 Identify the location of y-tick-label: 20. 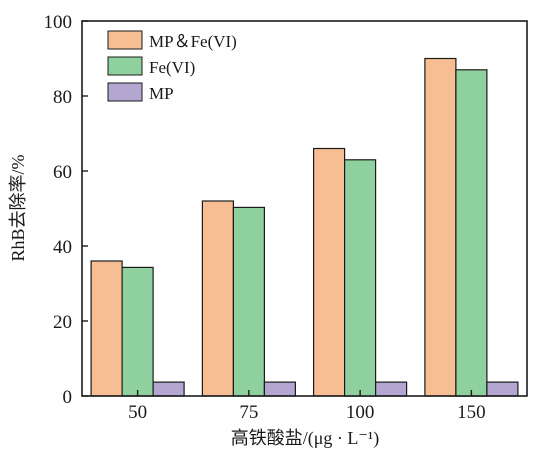
(62, 322).